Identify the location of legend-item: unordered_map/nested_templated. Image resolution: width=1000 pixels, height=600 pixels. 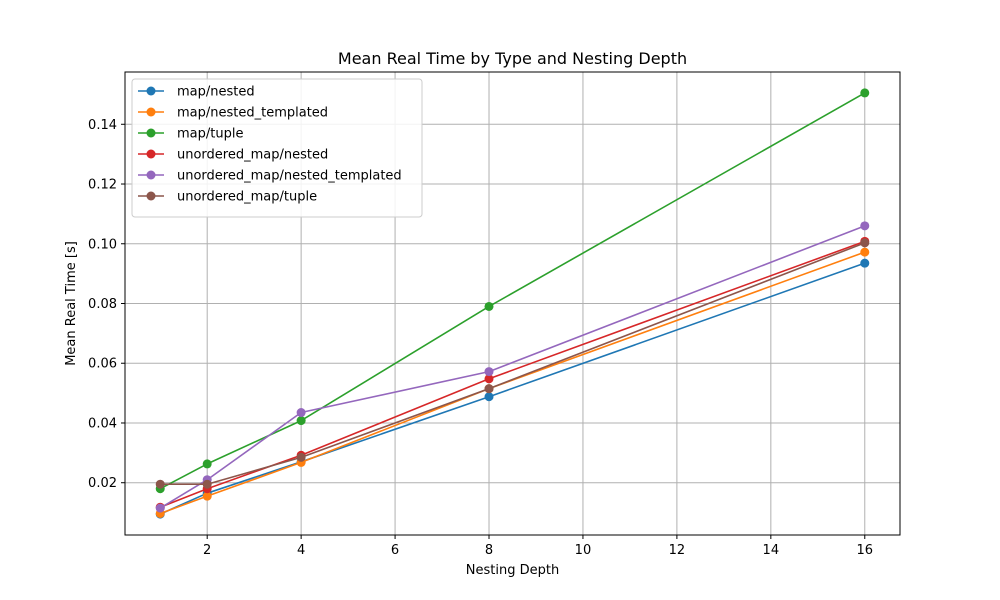
(270, 176).